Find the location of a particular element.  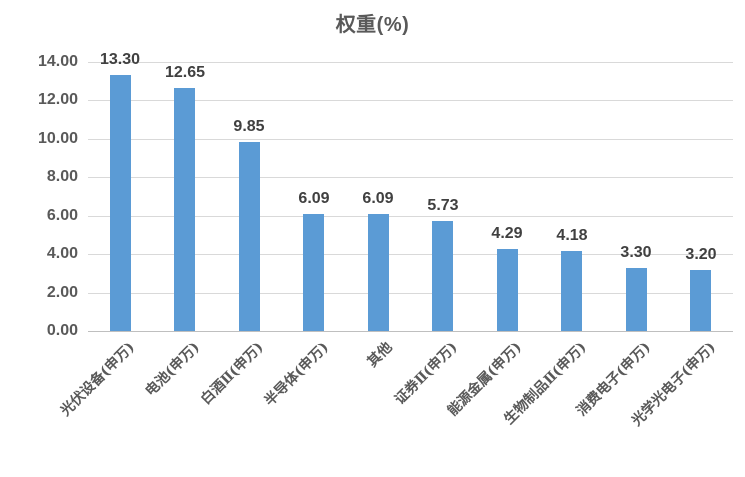

x-axis-category-label: 光伏设备(申万) is located at coordinates (97, 379).